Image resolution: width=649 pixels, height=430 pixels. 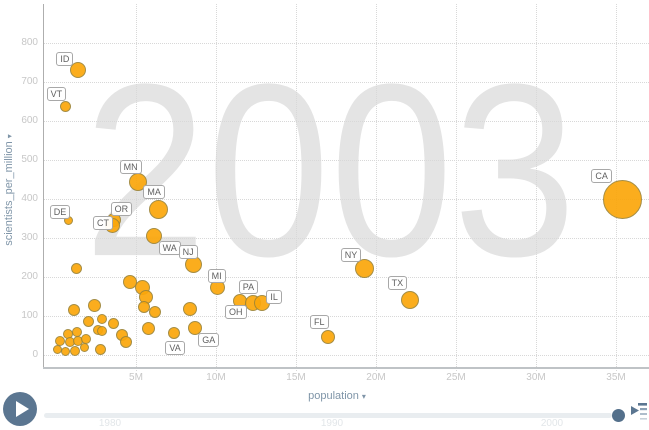 What do you see at coordinates (456, 377) in the screenshot?
I see `x-tick-label: 25M` at bounding box center [456, 377].